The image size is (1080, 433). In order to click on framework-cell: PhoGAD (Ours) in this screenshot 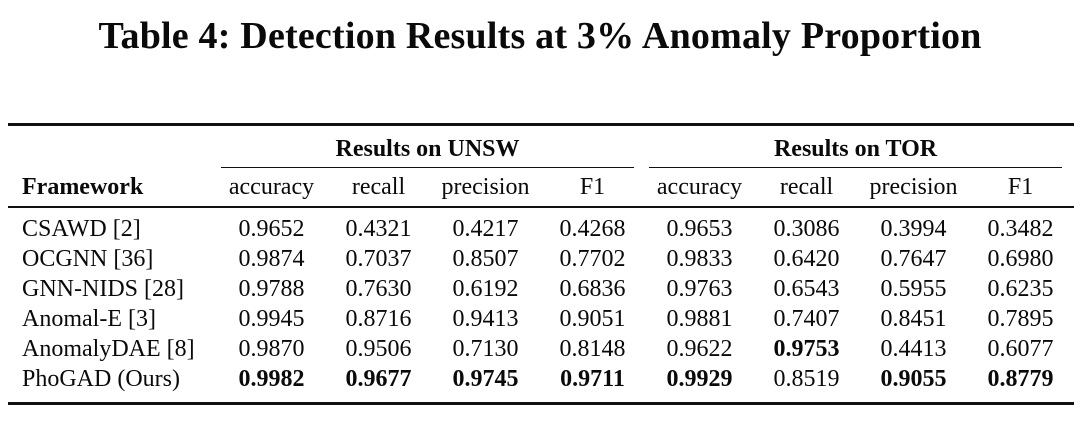, I will do `click(101, 379)`.